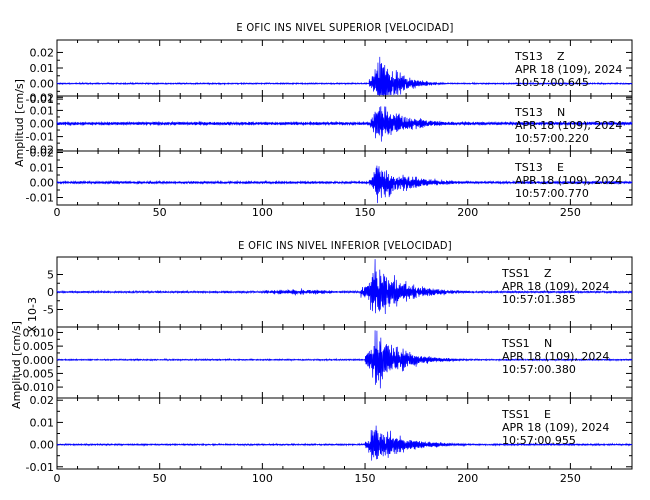  I want to click on y-tick-label: 0.000, so click(39, 360).